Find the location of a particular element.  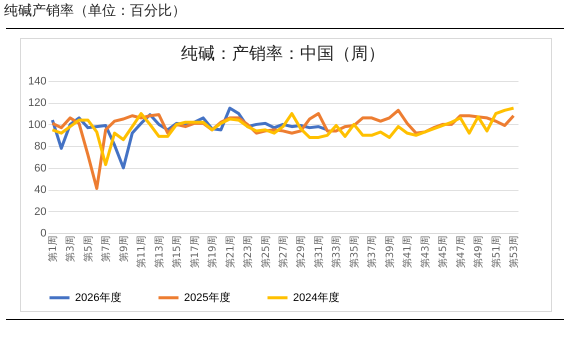

x-tick-label: 第29周 is located at coordinates (301, 252).